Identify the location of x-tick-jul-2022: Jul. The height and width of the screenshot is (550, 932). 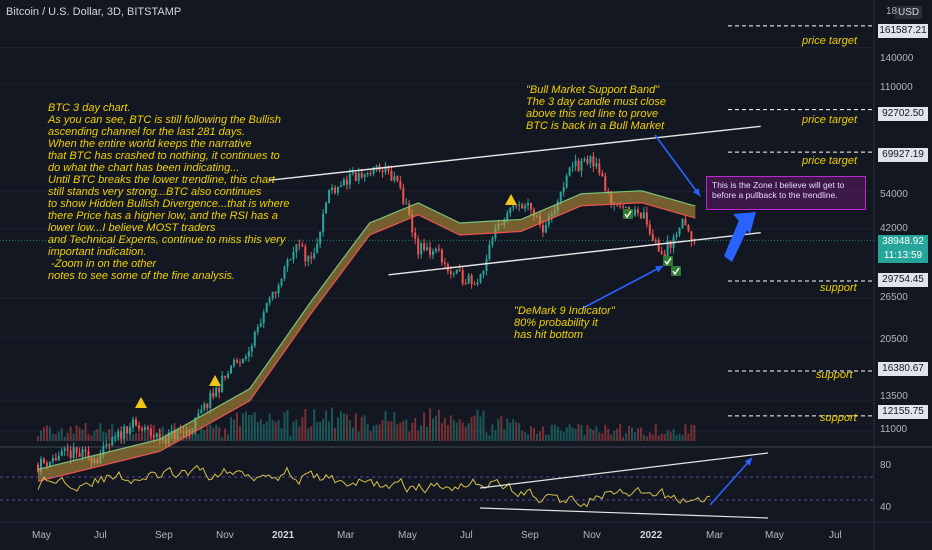
(835, 535).